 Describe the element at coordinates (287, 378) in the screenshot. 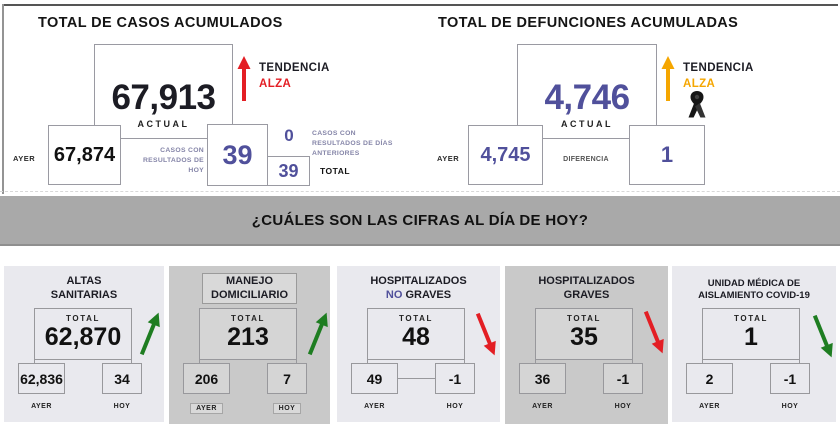

I see `hoy-value-box: 7` at that location.